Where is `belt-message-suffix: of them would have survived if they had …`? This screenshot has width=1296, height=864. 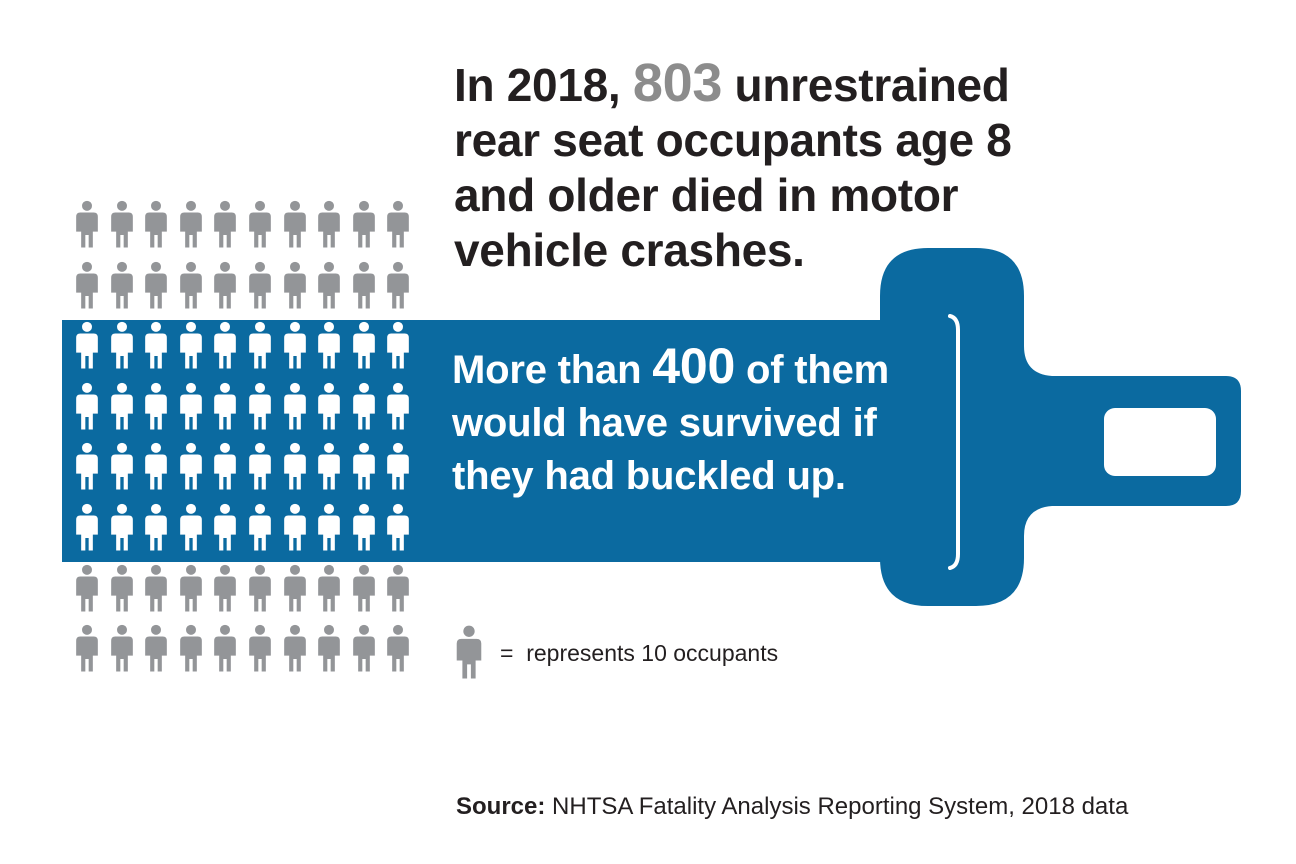 belt-message-suffix: of them would have survived if they had … is located at coordinates (671, 423).